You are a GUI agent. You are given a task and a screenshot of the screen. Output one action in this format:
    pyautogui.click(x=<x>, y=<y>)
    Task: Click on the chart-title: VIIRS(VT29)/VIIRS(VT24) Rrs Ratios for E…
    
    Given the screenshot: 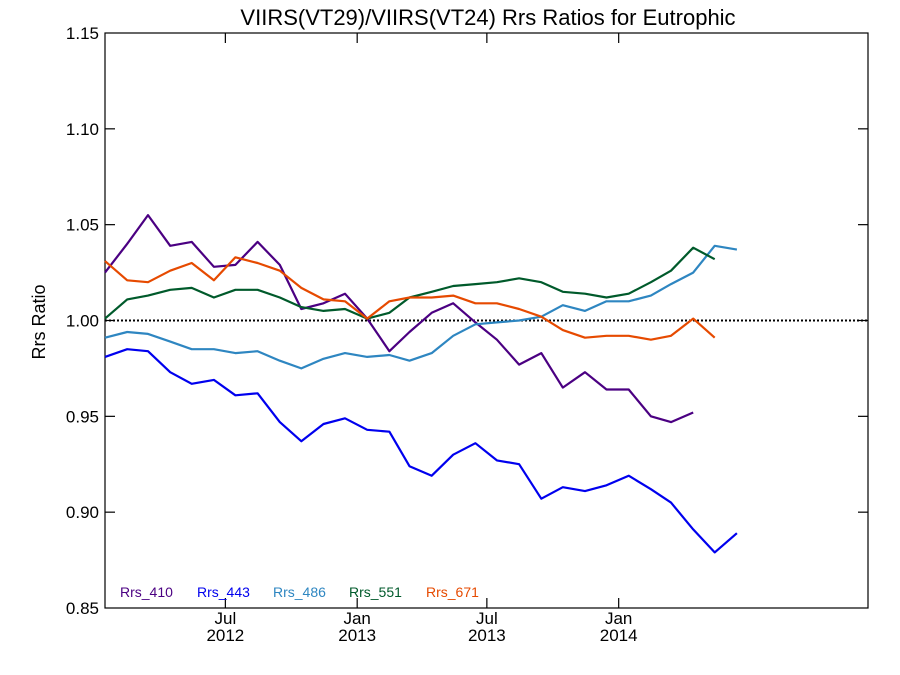 What is the action you would take?
    pyautogui.click(x=487, y=17)
    